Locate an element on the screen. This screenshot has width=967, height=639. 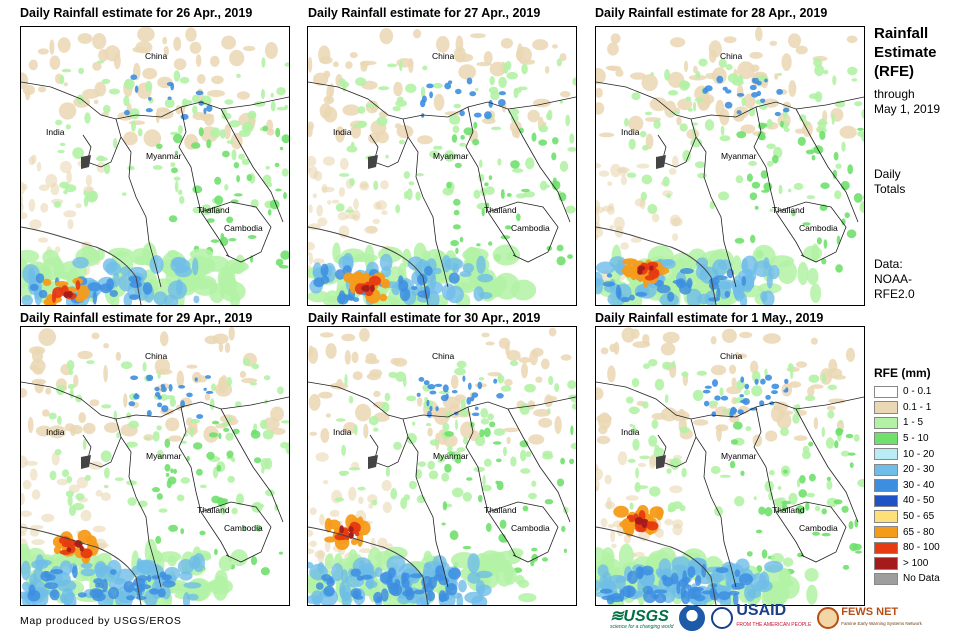
noaa-logo-icon is located at coordinates (692, 618).